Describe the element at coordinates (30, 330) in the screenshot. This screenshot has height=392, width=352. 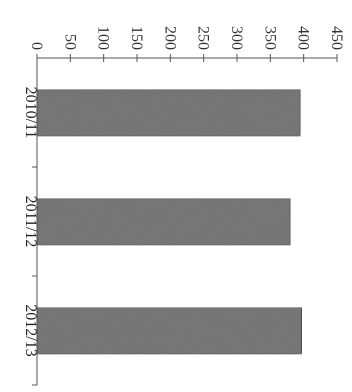
I see `category-label: 2012/13` at that location.